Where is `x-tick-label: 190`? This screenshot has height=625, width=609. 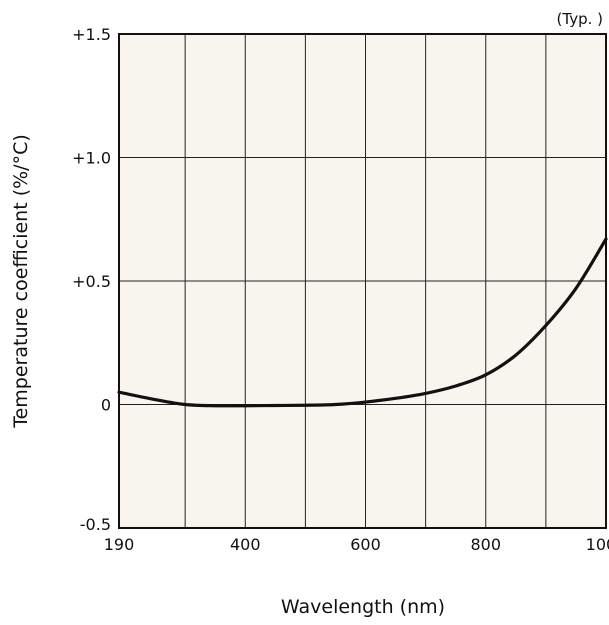
x-tick-label: 190 is located at coordinates (119, 544).